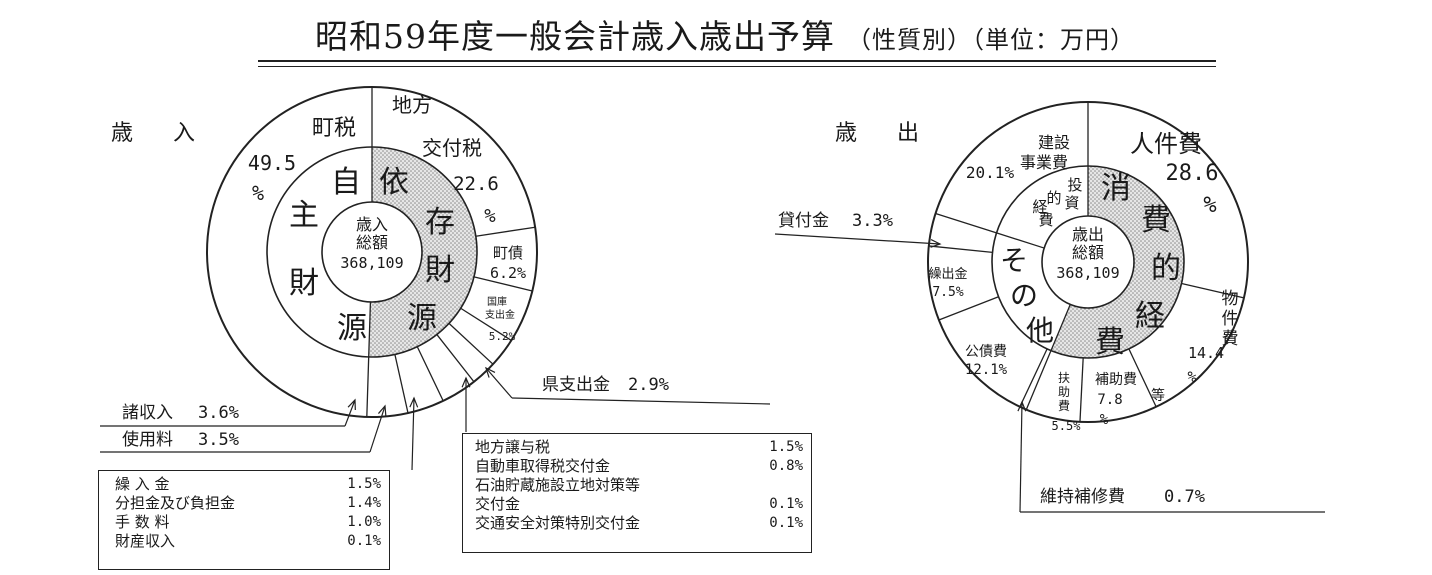  What do you see at coordinates (490, 216) in the screenshot?
I see `slice-value-chihoukoufuzei: %` at bounding box center [490, 216].